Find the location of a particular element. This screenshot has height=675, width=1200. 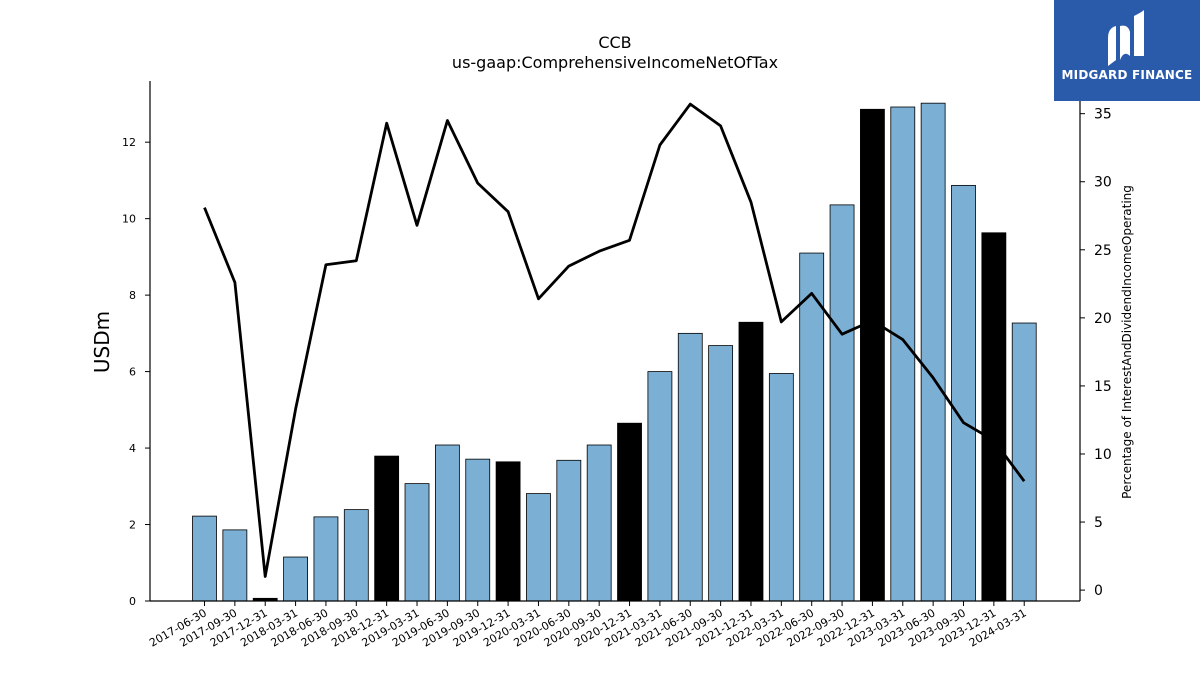

y2-tick-label: 35 is located at coordinates (1103, 115).